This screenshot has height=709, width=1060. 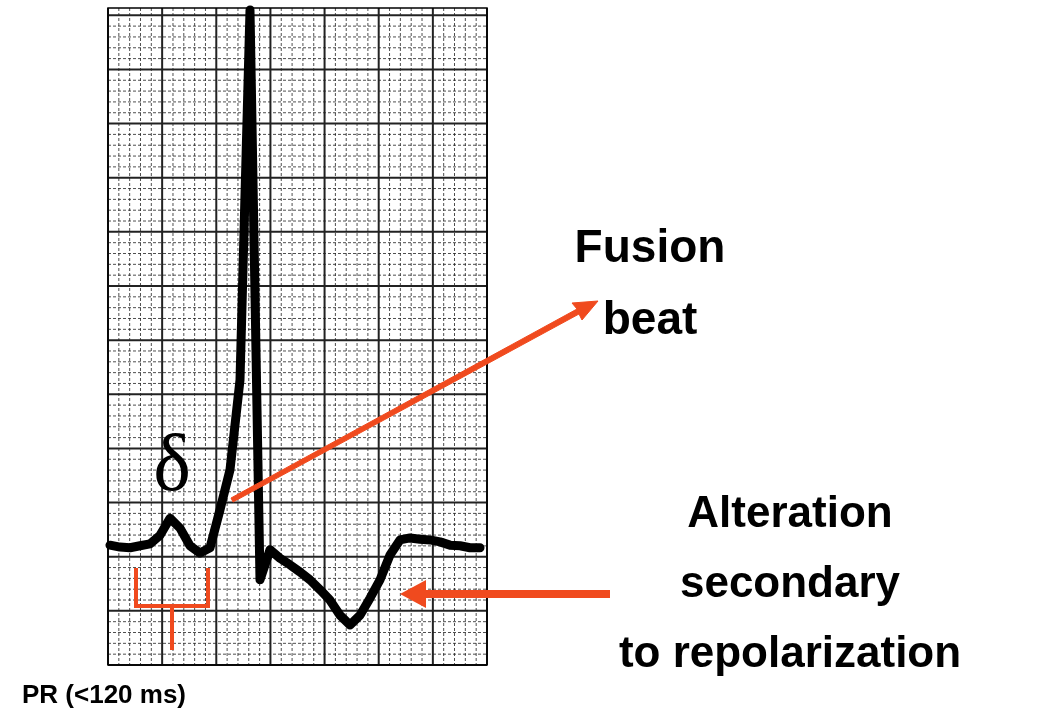 What do you see at coordinates (650, 282) in the screenshot?
I see `text: Fusion beat` at bounding box center [650, 282].